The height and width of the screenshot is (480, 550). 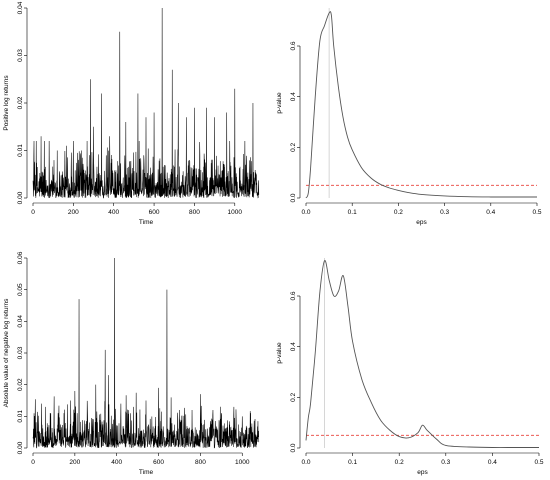 What do you see at coordinates (20, 289) in the screenshot?
I see `y-tick-label: 0.05` at bounding box center [20, 289].